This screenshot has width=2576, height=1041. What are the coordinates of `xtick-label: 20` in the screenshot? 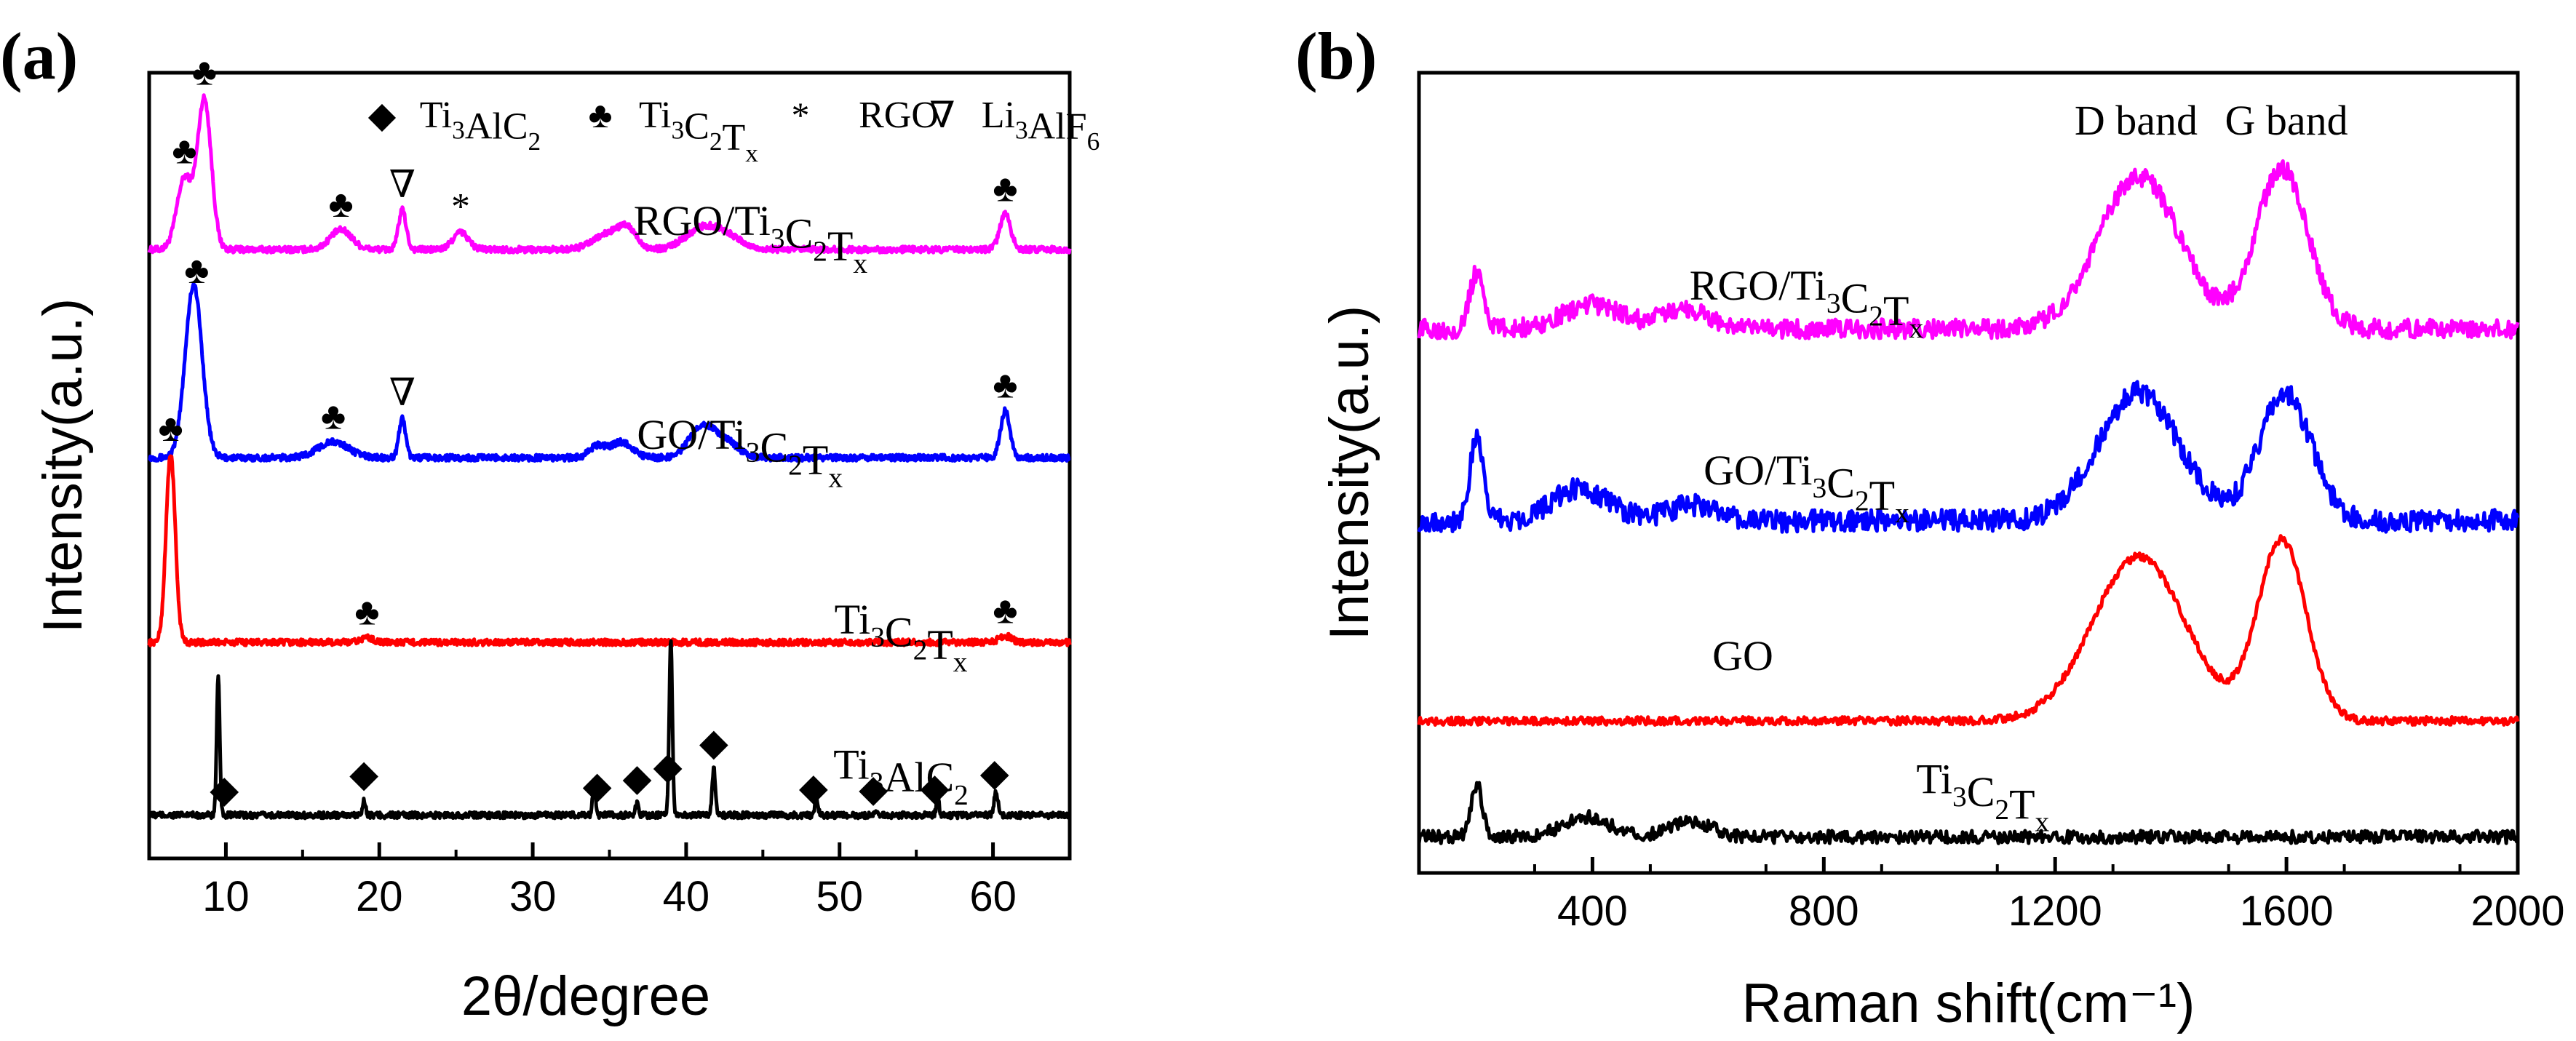 It's located at (379, 896).